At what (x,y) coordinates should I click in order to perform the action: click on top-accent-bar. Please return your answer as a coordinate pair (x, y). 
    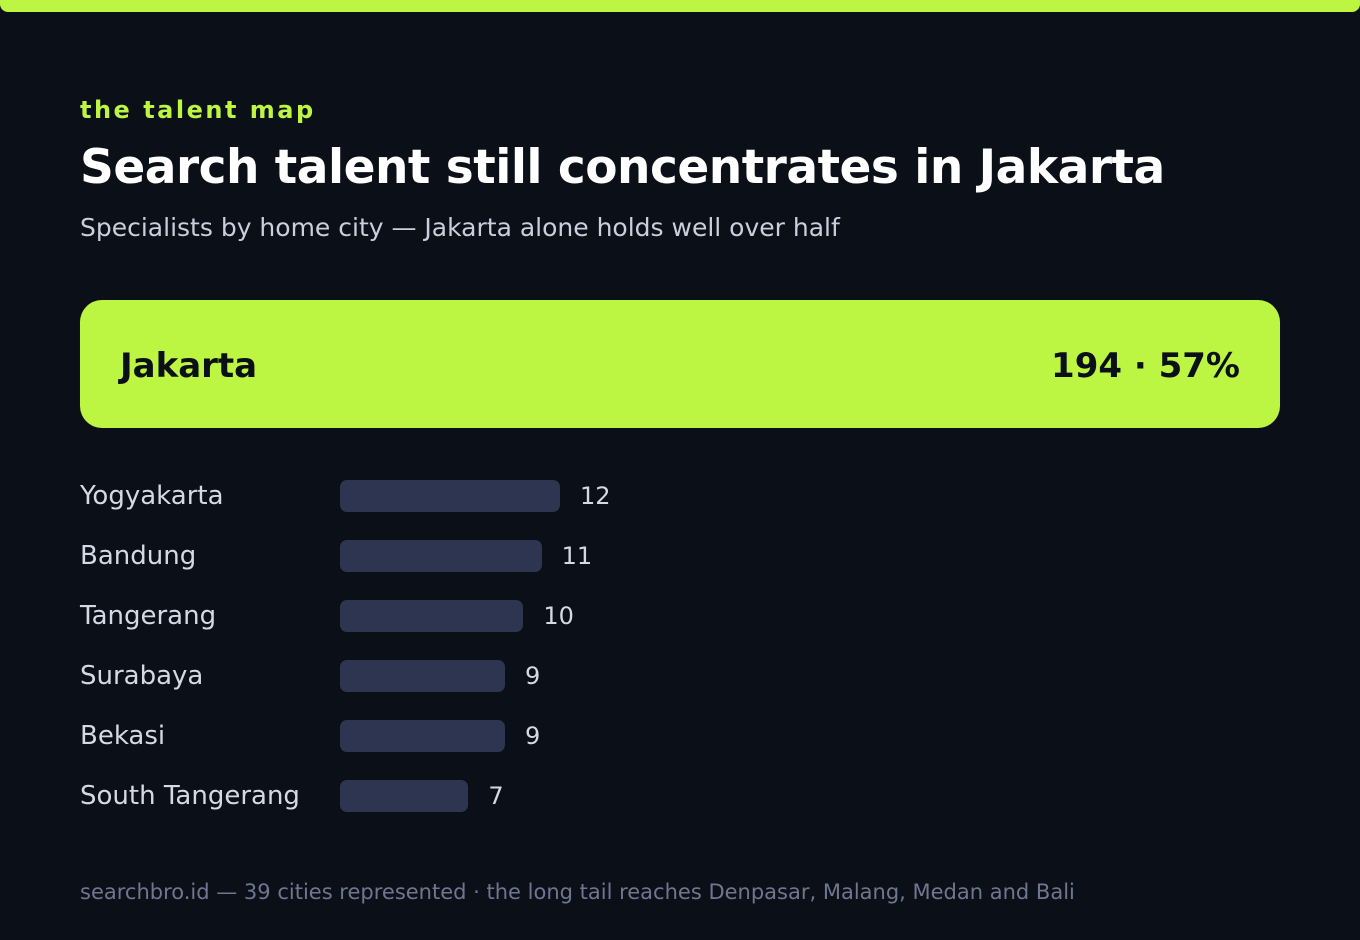
    Looking at the image, I should click on (680, 6).